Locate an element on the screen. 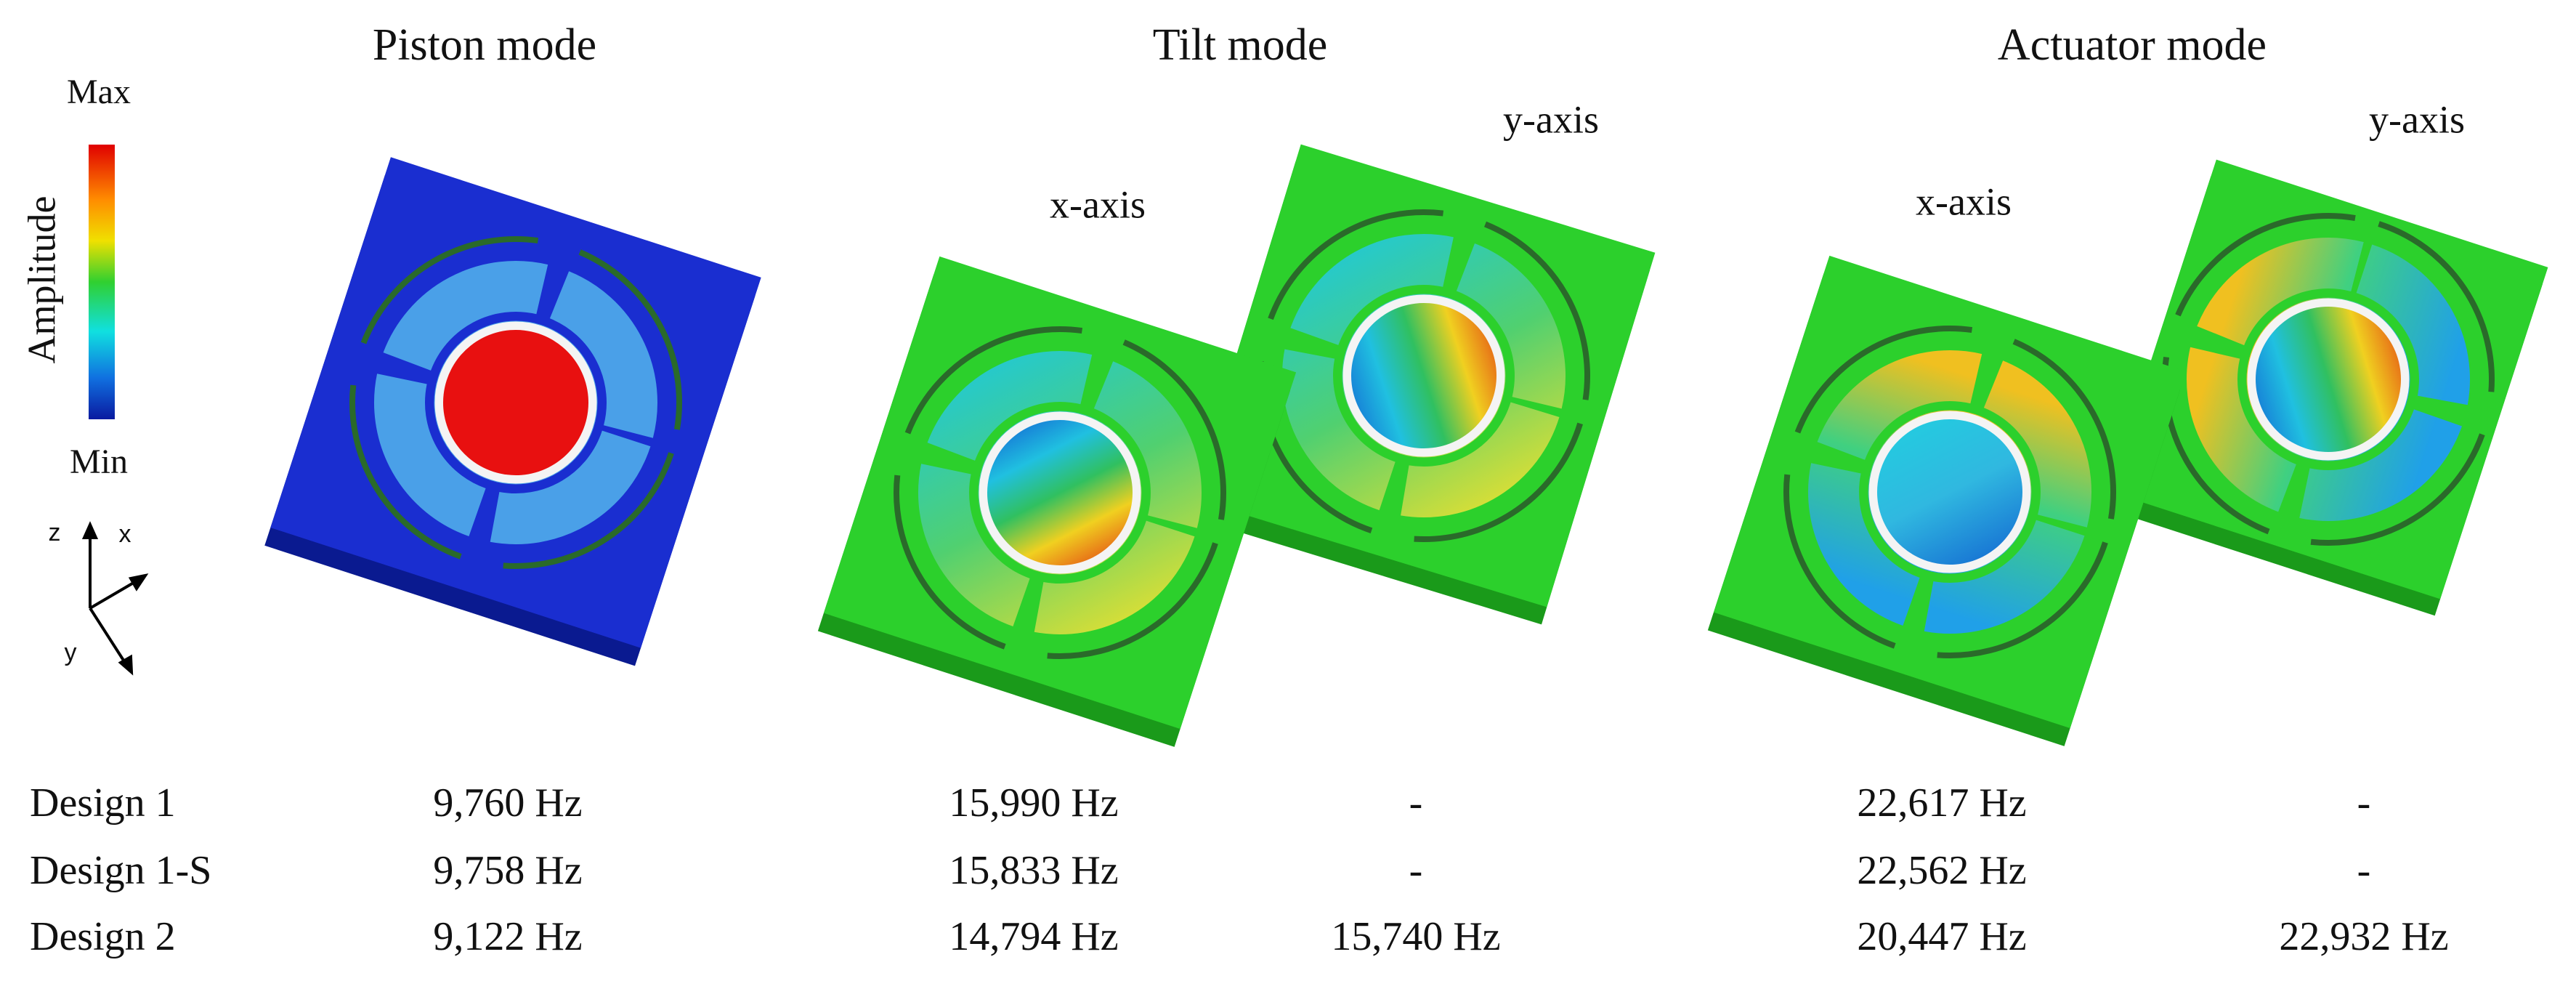 This screenshot has height=981, width=2576. table-cell: 14,794 Hz is located at coordinates (1033, 937).